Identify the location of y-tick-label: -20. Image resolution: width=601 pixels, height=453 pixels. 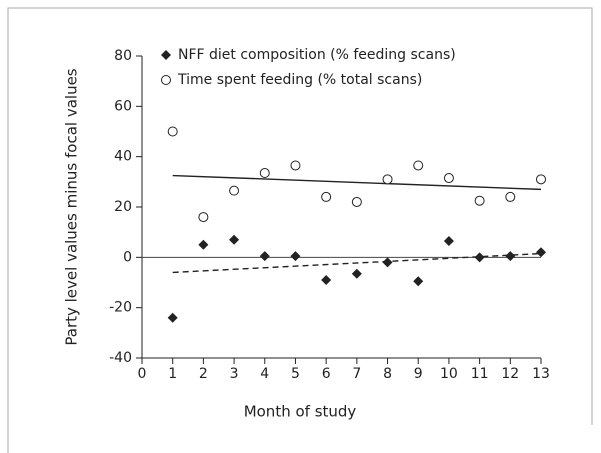
(120, 308).